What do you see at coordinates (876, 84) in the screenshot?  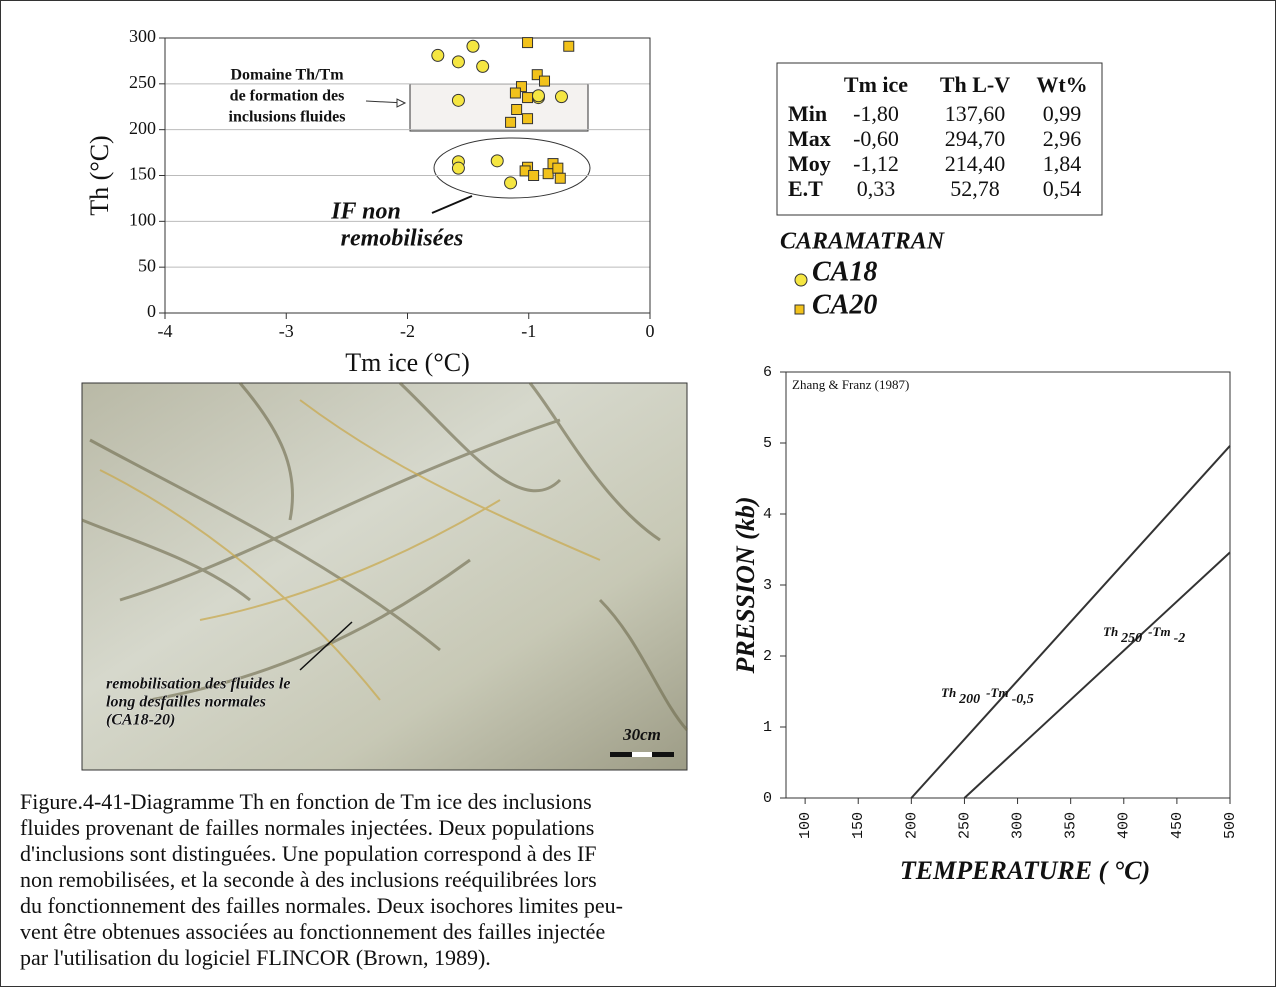 I see `table-header: Tm ice` at bounding box center [876, 84].